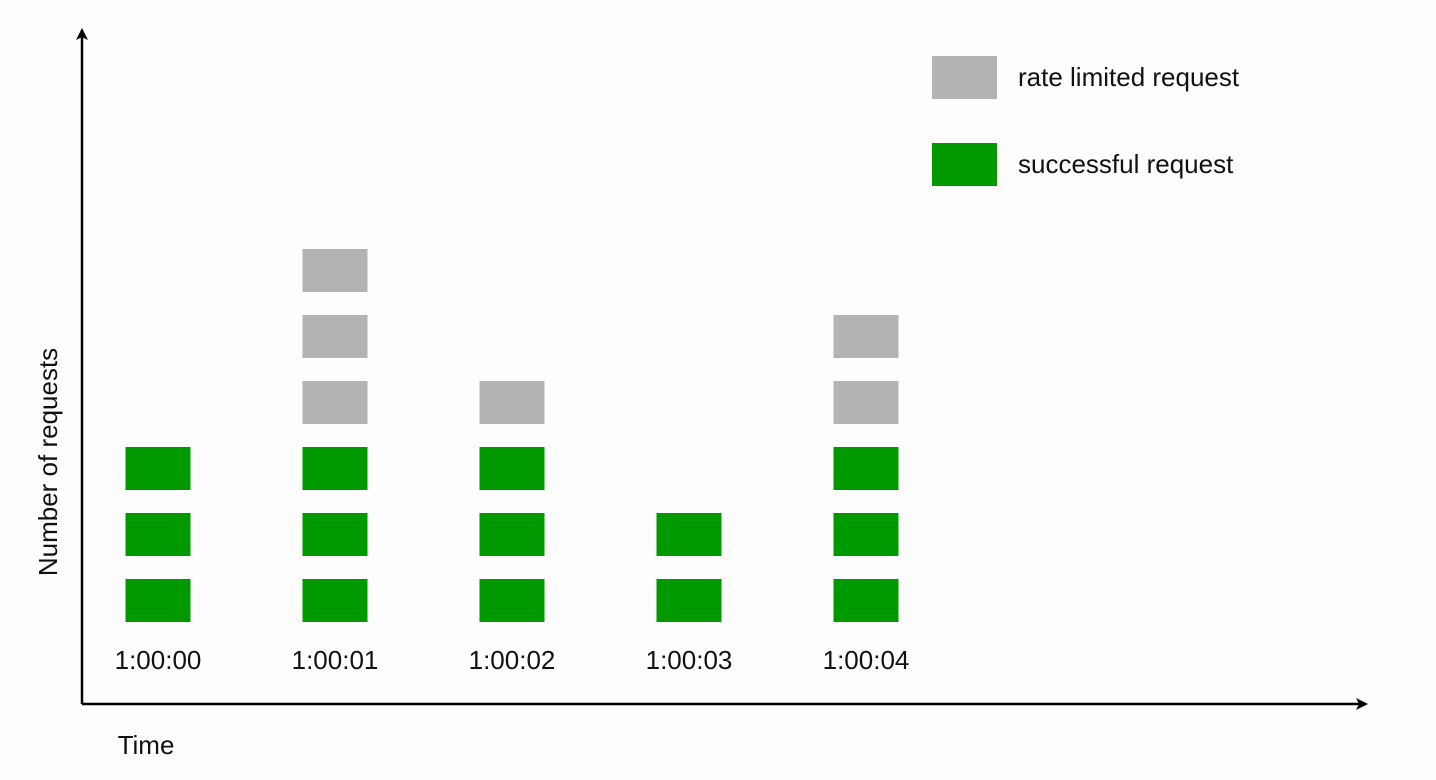 This screenshot has width=1436, height=780. Describe the element at coordinates (335, 660) in the screenshot. I see `x-tick-label: 1:00:01` at that location.